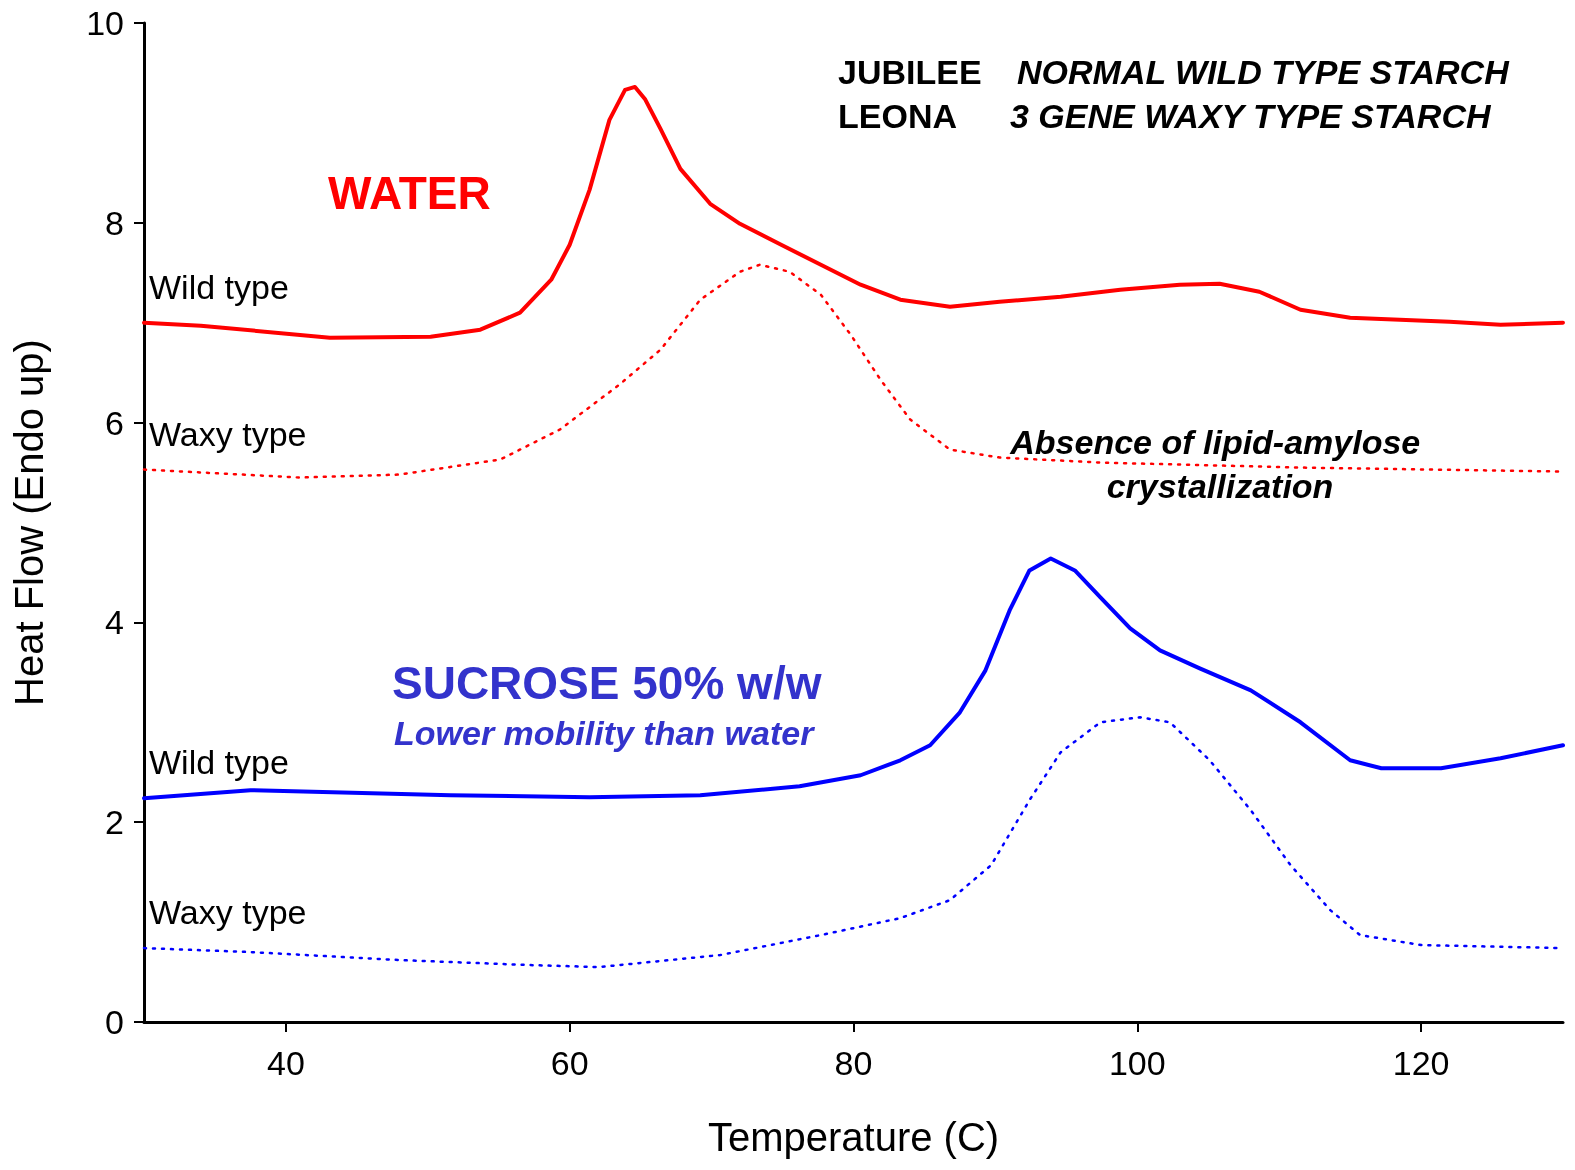  What do you see at coordinates (105, 23) in the screenshot?
I see `y-tick-label: 10` at bounding box center [105, 23].